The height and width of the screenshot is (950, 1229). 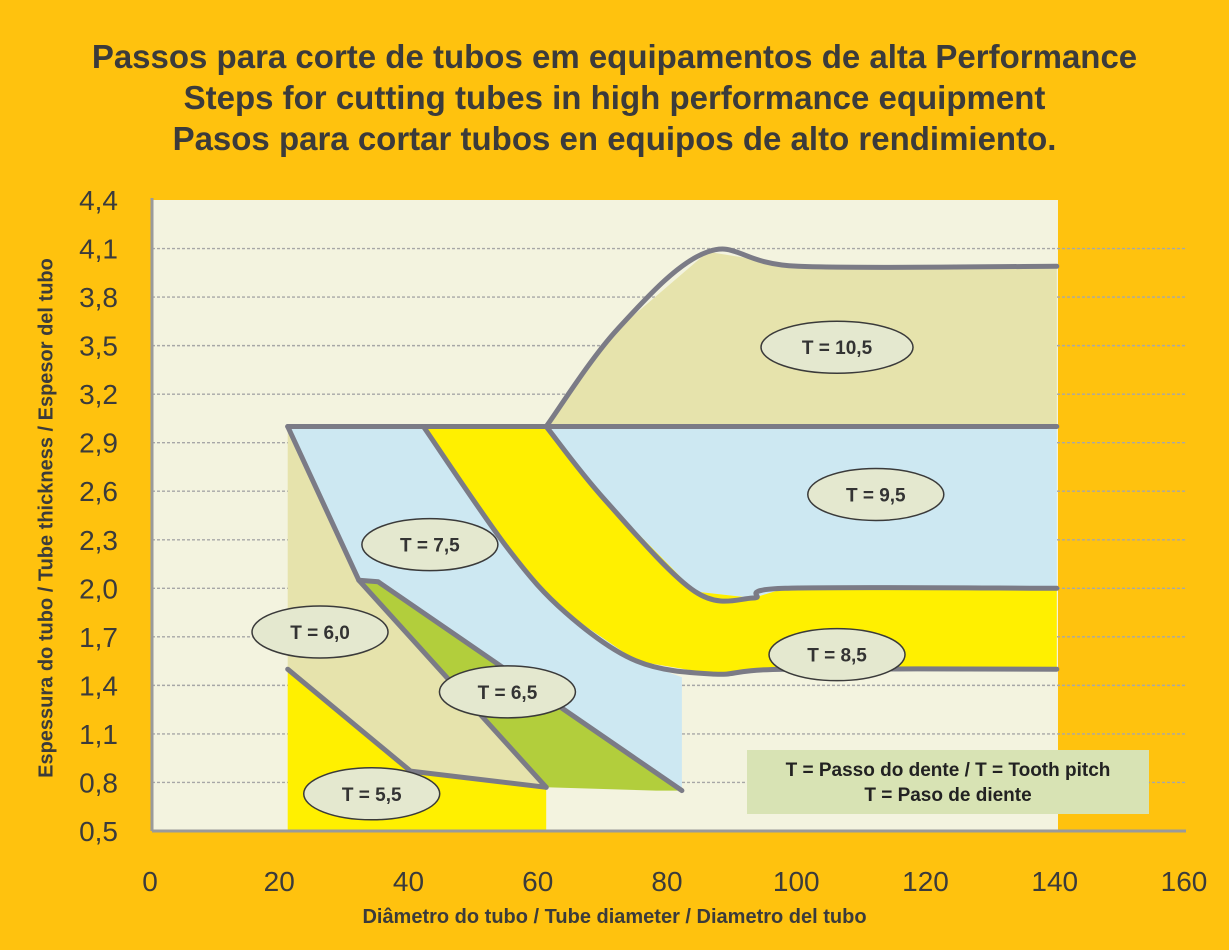 I want to click on y-tick-label: 0,8, so click(x=98, y=782).